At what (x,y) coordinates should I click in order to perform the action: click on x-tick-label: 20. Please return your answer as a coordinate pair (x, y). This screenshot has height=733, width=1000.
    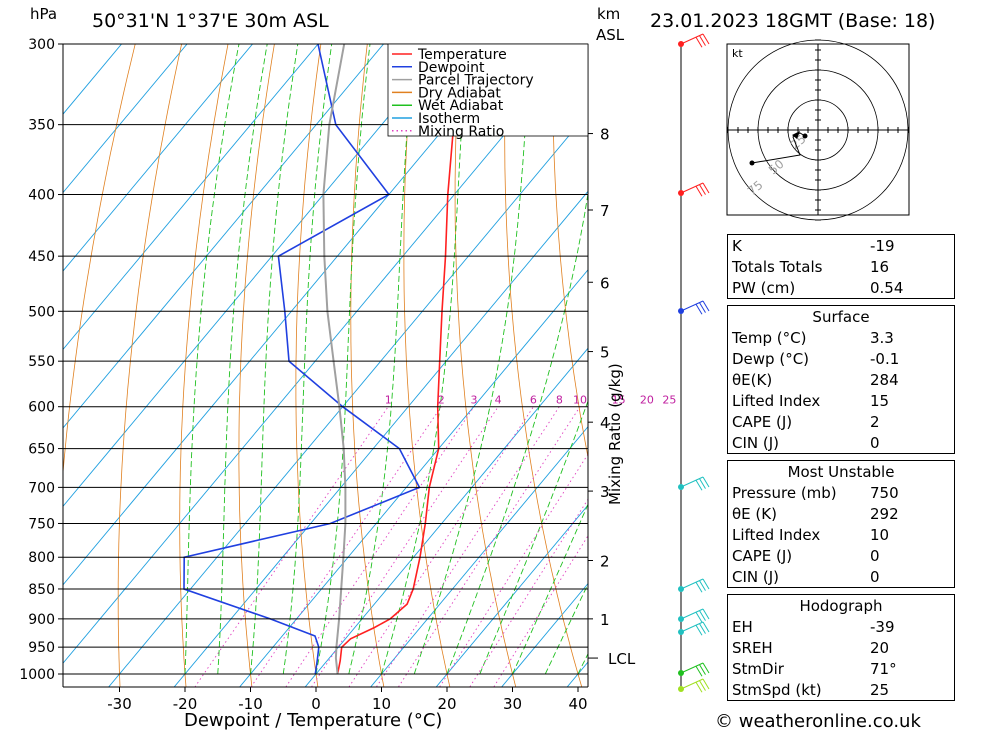
    Looking at the image, I should click on (446, 704).